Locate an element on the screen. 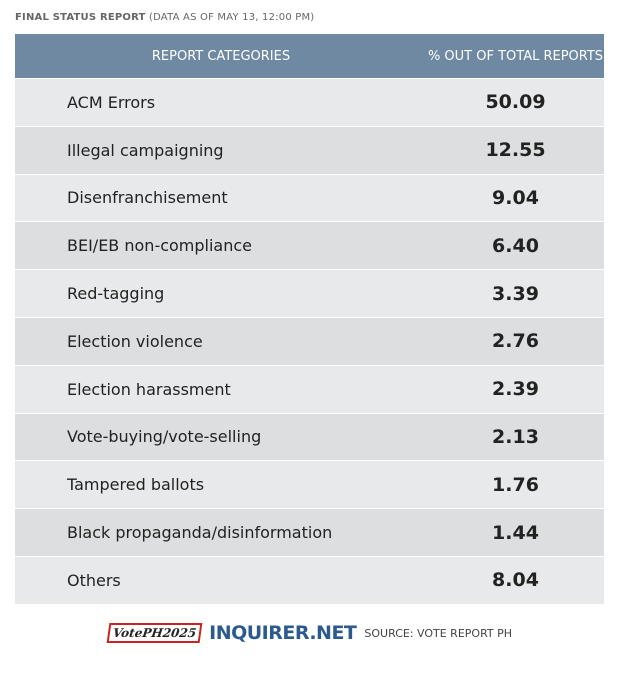 The width and height of the screenshot is (620, 675). category-cell: Black propaganda/disinformation is located at coordinates (221, 532).